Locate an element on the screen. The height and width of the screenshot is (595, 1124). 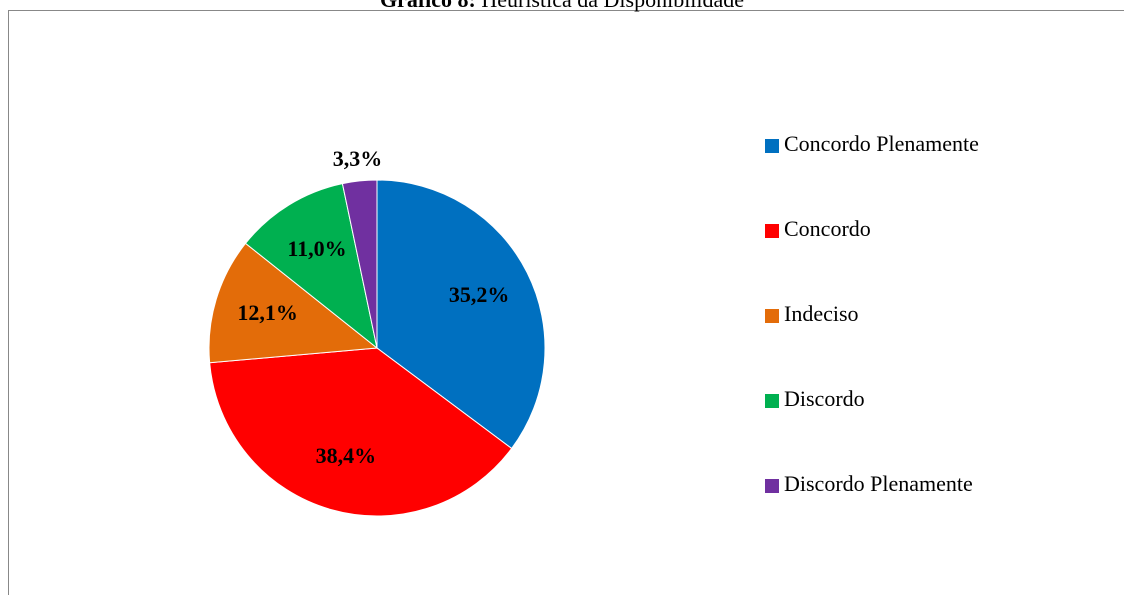
title-label: Gráfico 8: is located at coordinates (428, 6).